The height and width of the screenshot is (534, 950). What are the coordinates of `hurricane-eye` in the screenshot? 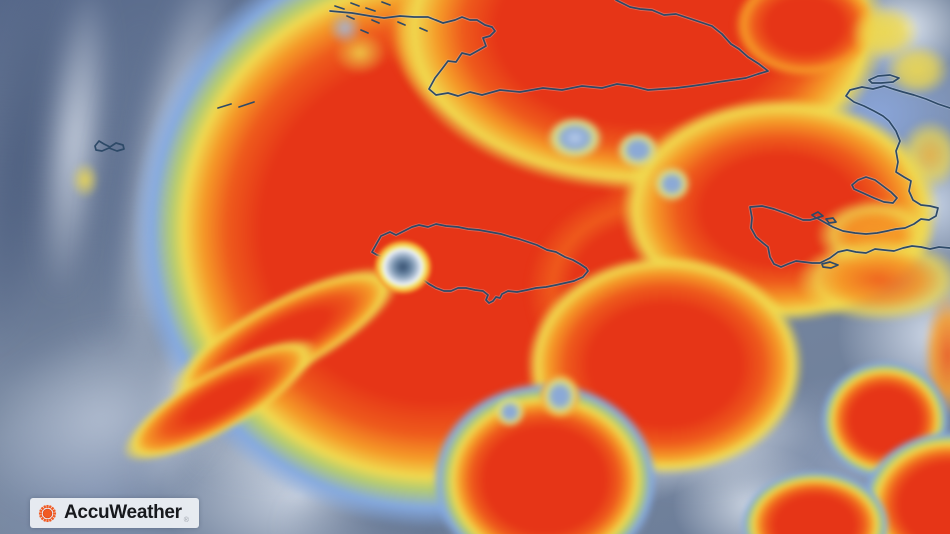 It's located at (403, 267).